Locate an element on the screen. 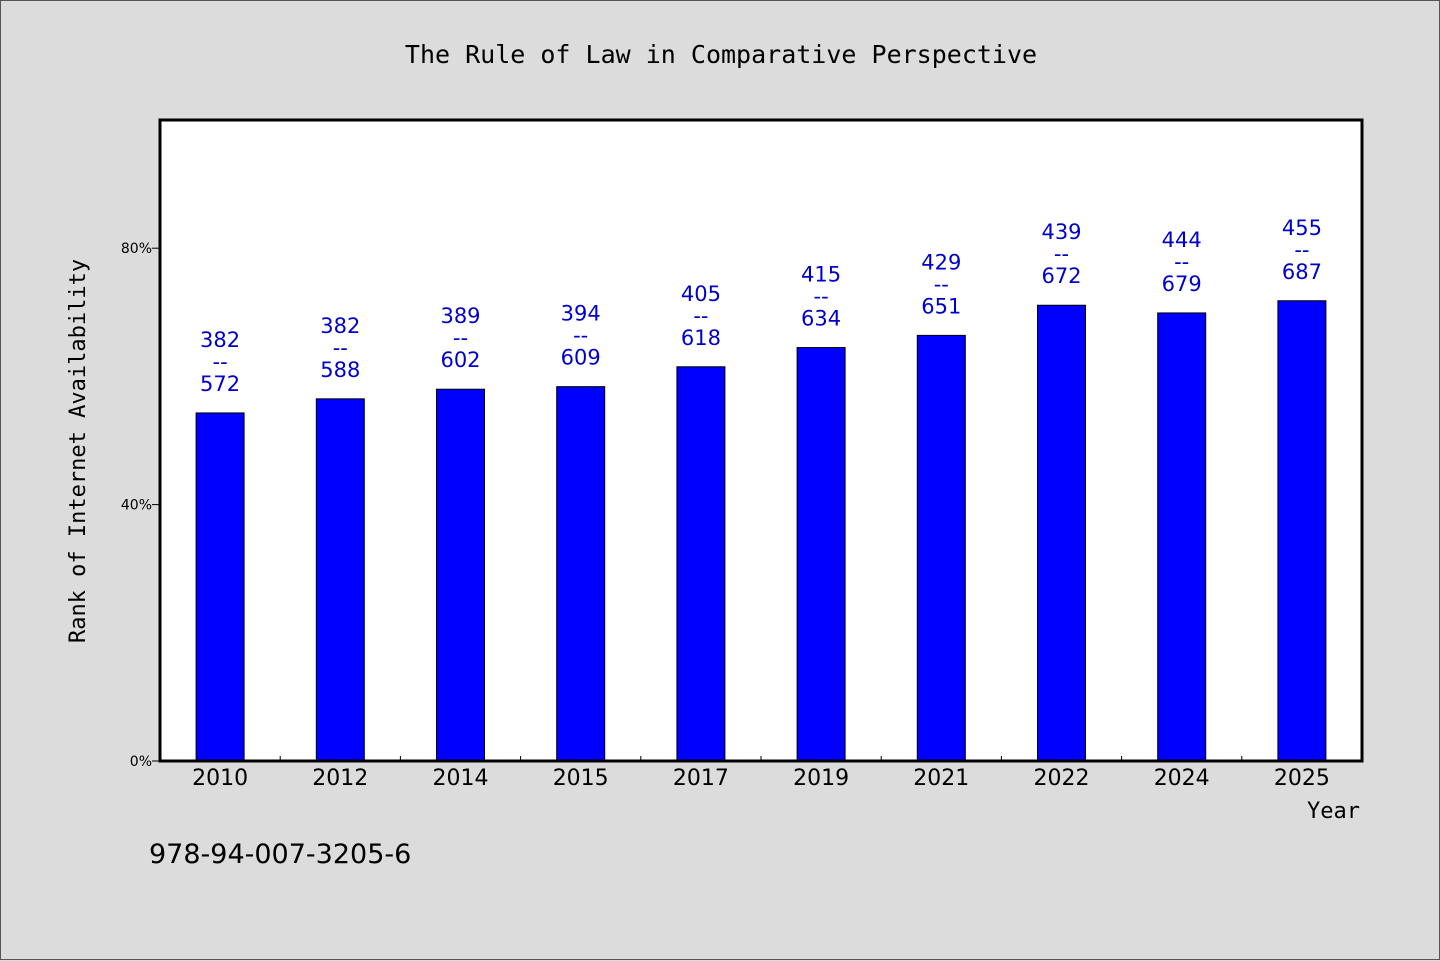 The width and height of the screenshot is (1440, 961). y-axis: 0% 40% 80% is located at coordinates (140, 505).